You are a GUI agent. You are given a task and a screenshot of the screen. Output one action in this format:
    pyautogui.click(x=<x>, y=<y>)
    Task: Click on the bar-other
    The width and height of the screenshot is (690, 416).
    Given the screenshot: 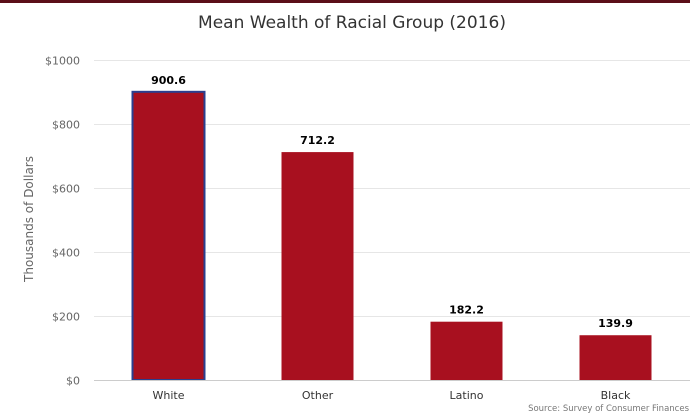 What is the action you would take?
    pyautogui.click(x=317, y=266)
    